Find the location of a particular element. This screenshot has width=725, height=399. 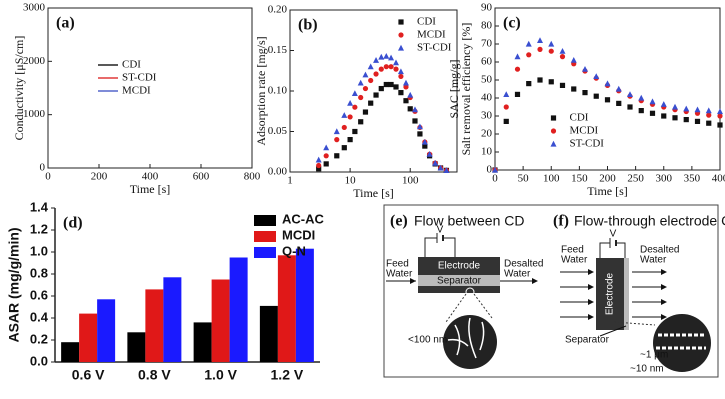

y-tick-label: 0.4 is located at coordinates (39, 316).